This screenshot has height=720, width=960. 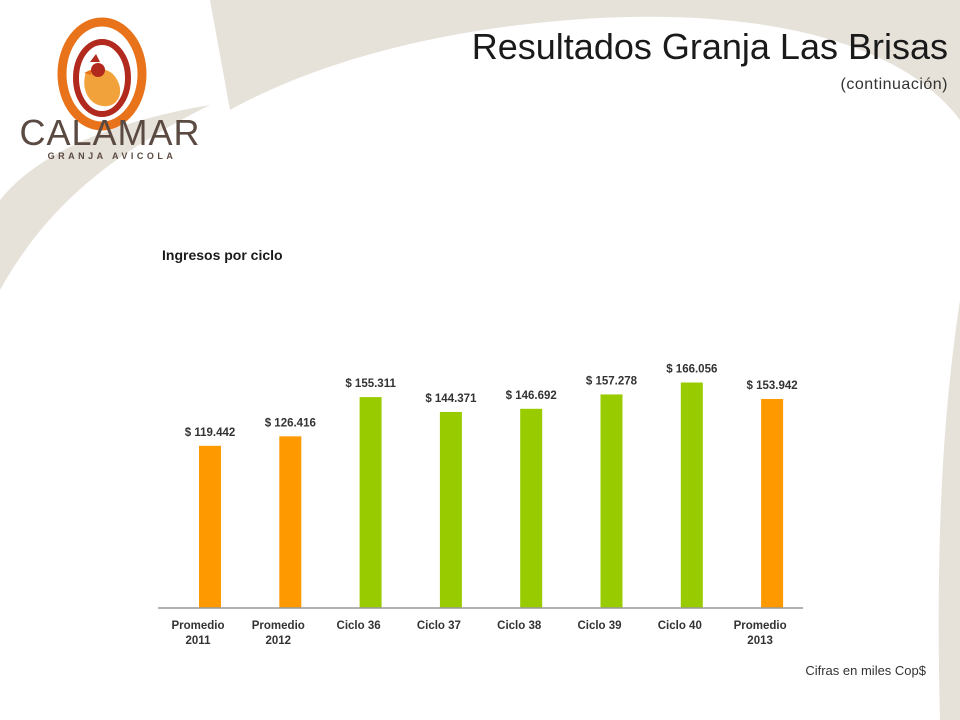 What do you see at coordinates (612, 381) in the screenshot?
I see `bar-value-label-5: $ 157.278` at bounding box center [612, 381].